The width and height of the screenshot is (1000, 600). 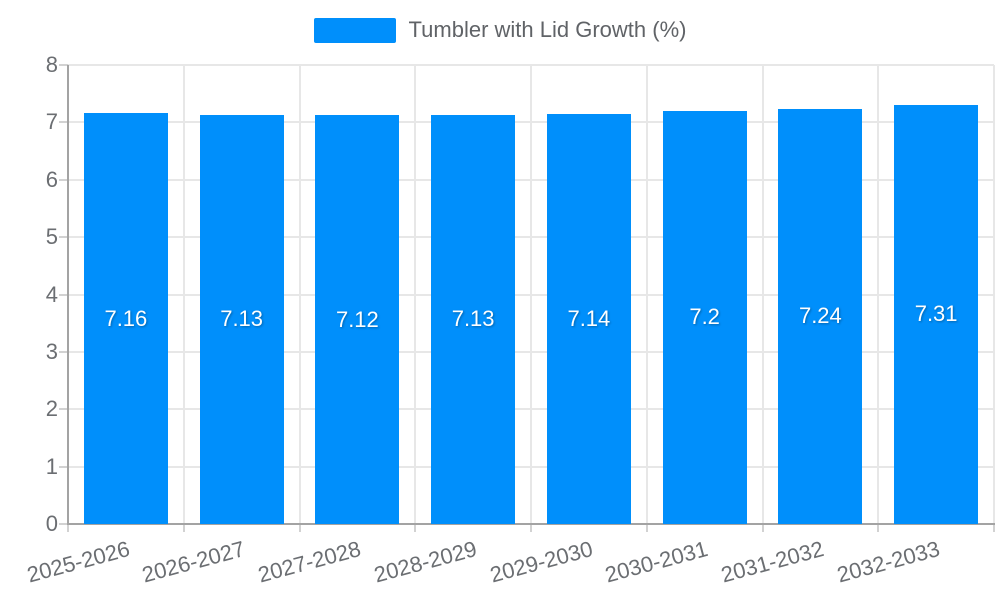 I want to click on bar: 7.2, so click(x=704, y=317).